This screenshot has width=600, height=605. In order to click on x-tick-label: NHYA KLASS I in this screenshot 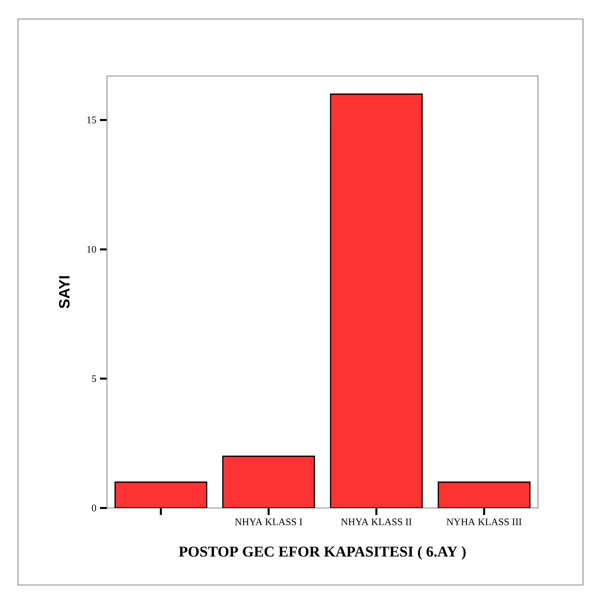, I will do `click(268, 522)`.